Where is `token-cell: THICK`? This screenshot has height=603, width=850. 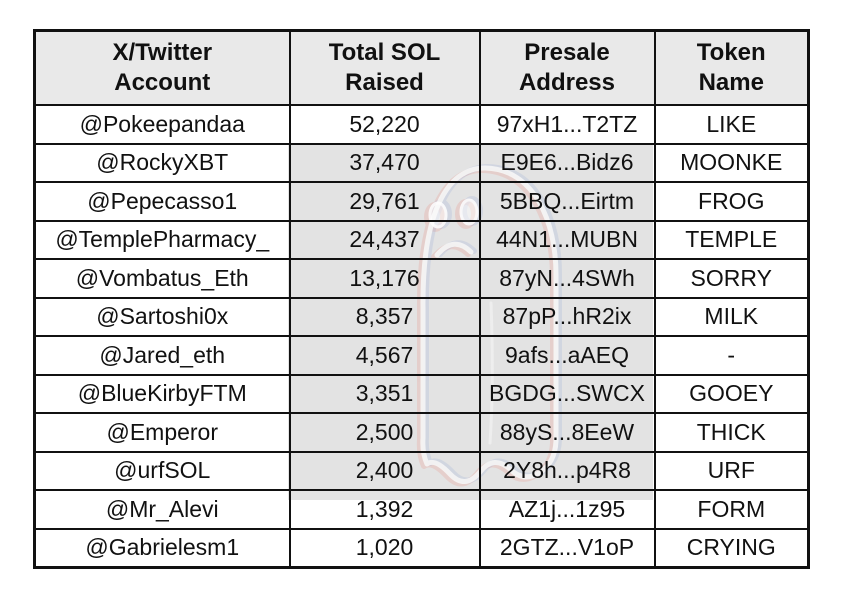 token-cell: THICK is located at coordinates (731, 432).